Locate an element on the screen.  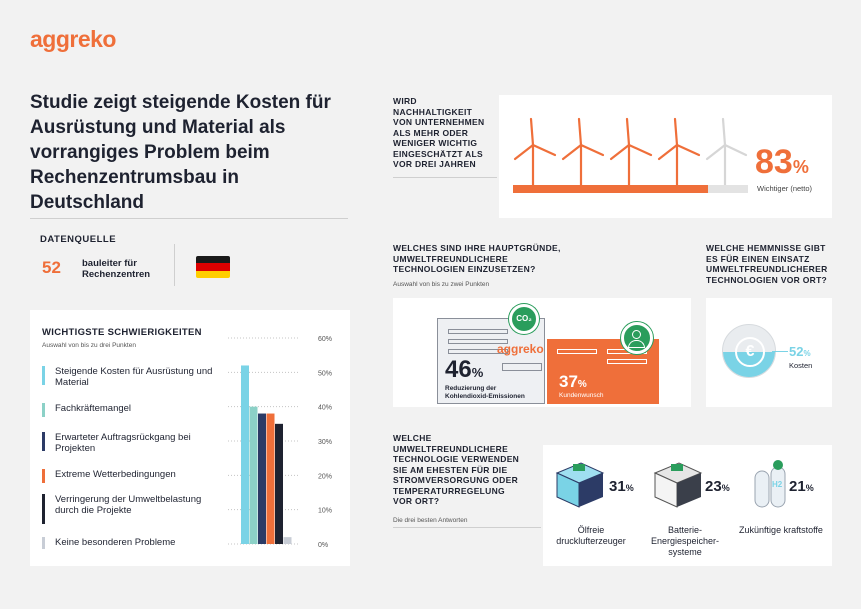
technology-subtitle: Die drei besten Antworten is located at coordinates (430, 520).